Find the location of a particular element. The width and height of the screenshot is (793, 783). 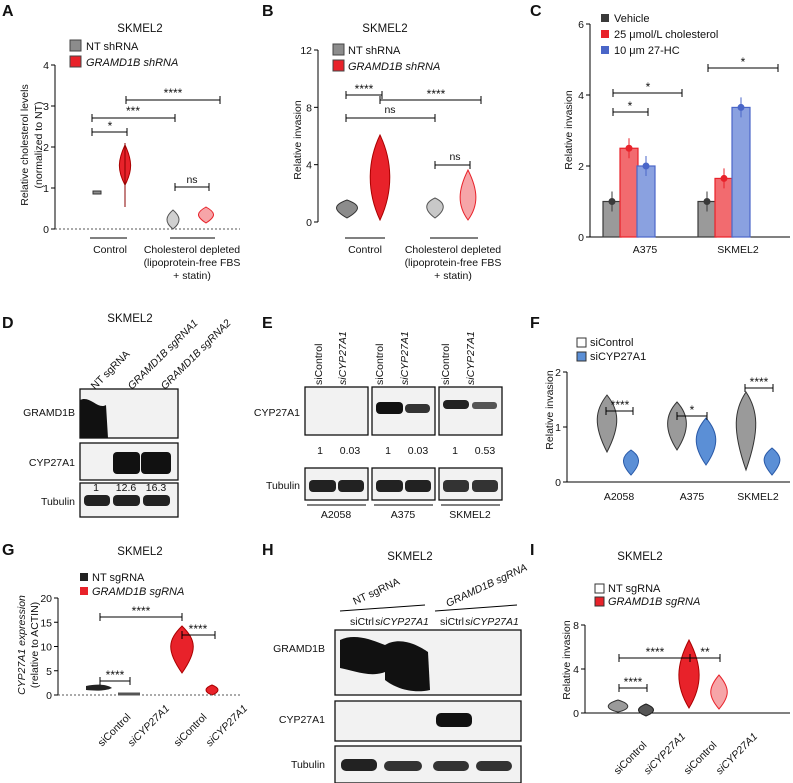

title-g: SKMEL2 is located at coordinates (139, 552).